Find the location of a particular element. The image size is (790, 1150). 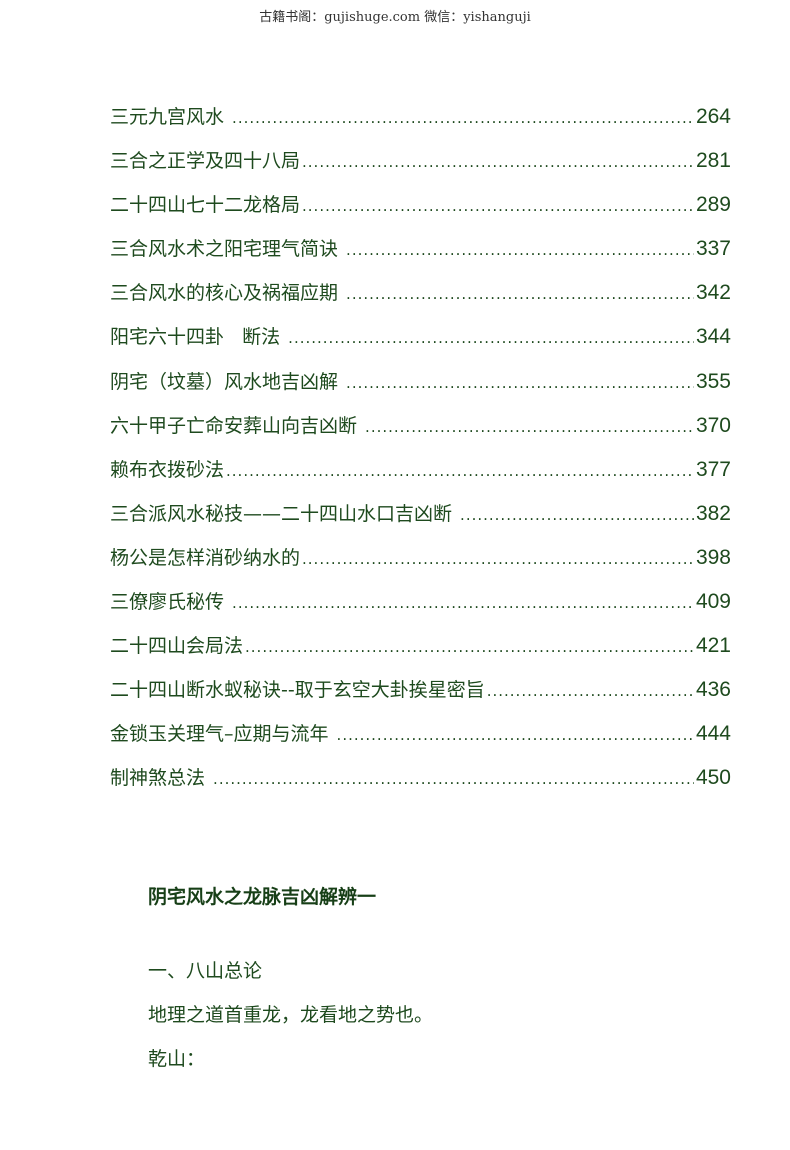

toc-entry: 三僚廖氏秘传 409 is located at coordinates (420, 611).